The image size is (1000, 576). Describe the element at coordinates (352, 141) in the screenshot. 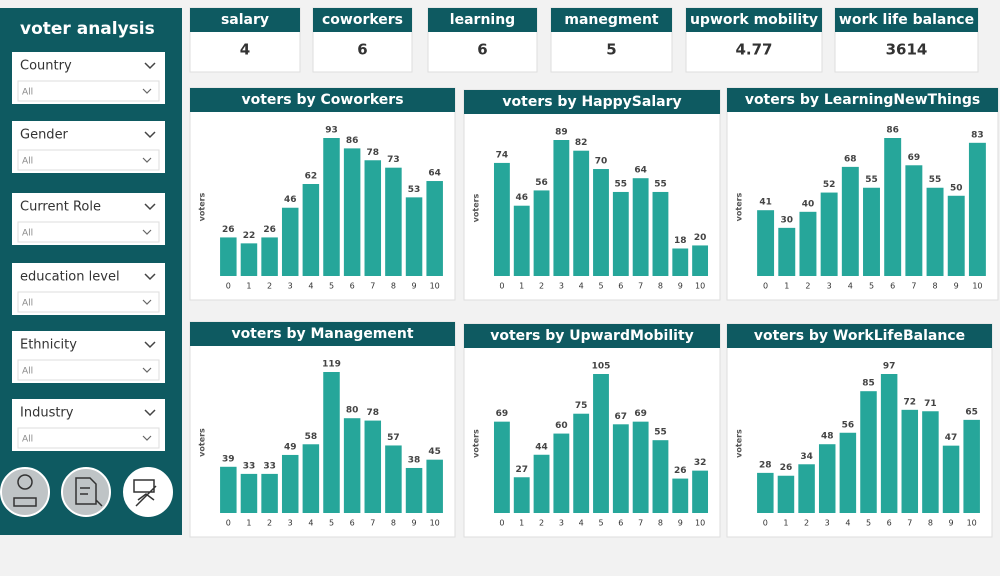

I see `data-label: 86` at that location.